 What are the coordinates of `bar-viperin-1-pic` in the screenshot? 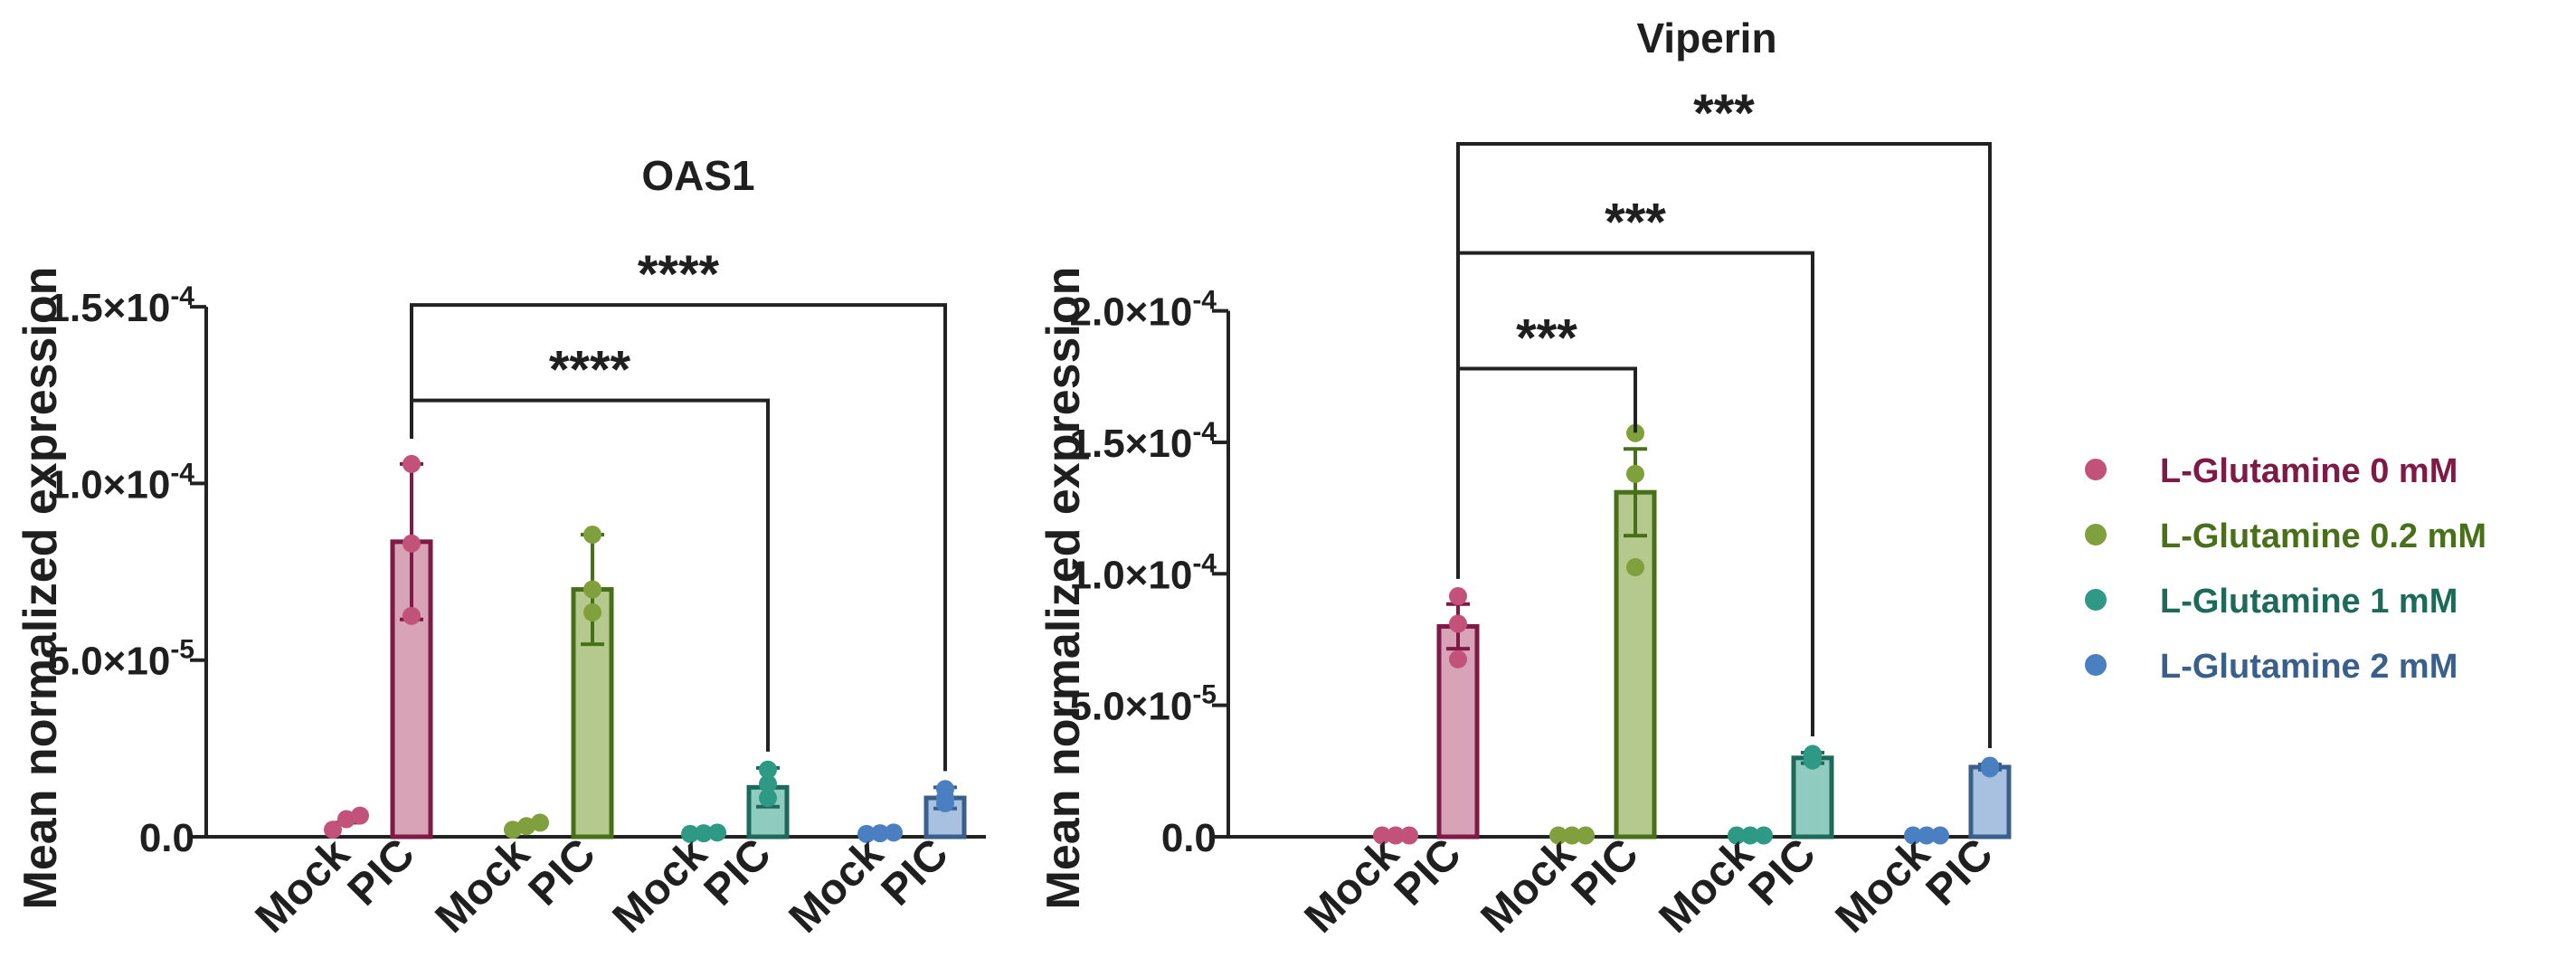 It's located at (1635, 664).